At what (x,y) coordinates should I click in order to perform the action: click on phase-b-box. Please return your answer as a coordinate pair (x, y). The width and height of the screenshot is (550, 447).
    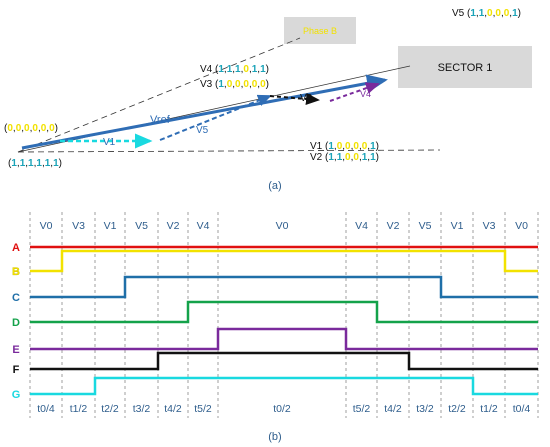
    Looking at the image, I should click on (320, 30).